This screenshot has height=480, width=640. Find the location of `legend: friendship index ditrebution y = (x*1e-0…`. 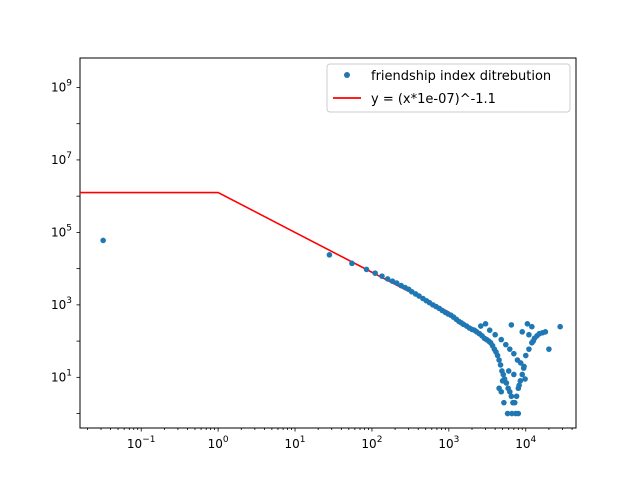

legend: friendship index ditrebution y = (x*1e-0… is located at coordinates (448, 88).